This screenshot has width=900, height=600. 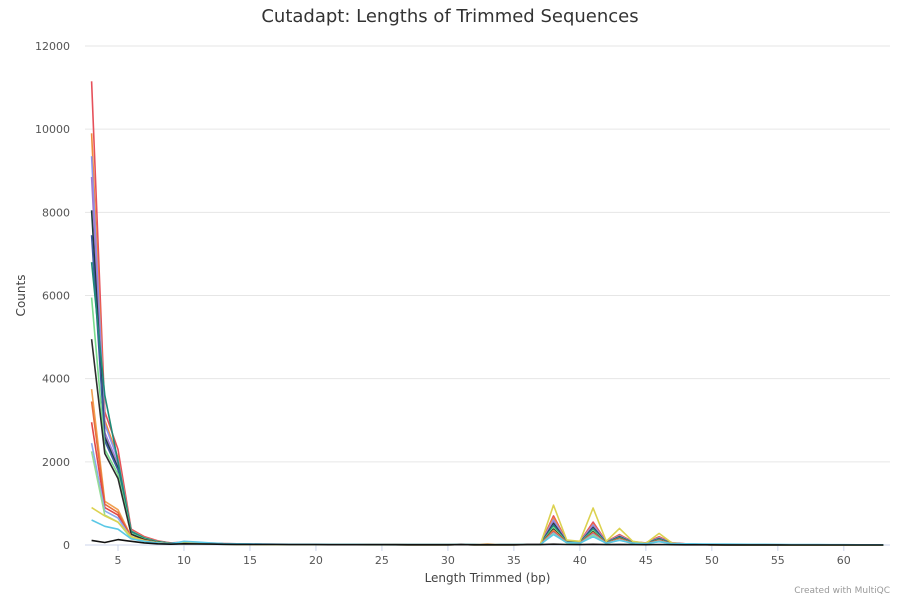 I want to click on y-tick-label: 12000, so click(x=52, y=46).